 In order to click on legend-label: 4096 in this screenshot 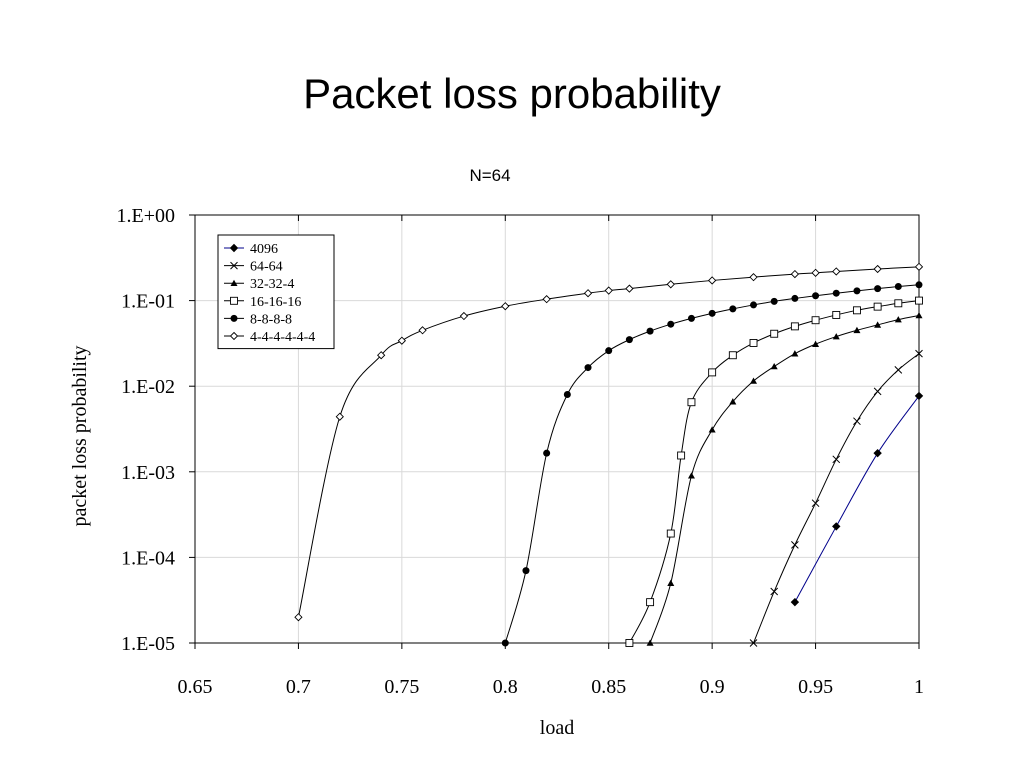, I will do `click(264, 249)`.